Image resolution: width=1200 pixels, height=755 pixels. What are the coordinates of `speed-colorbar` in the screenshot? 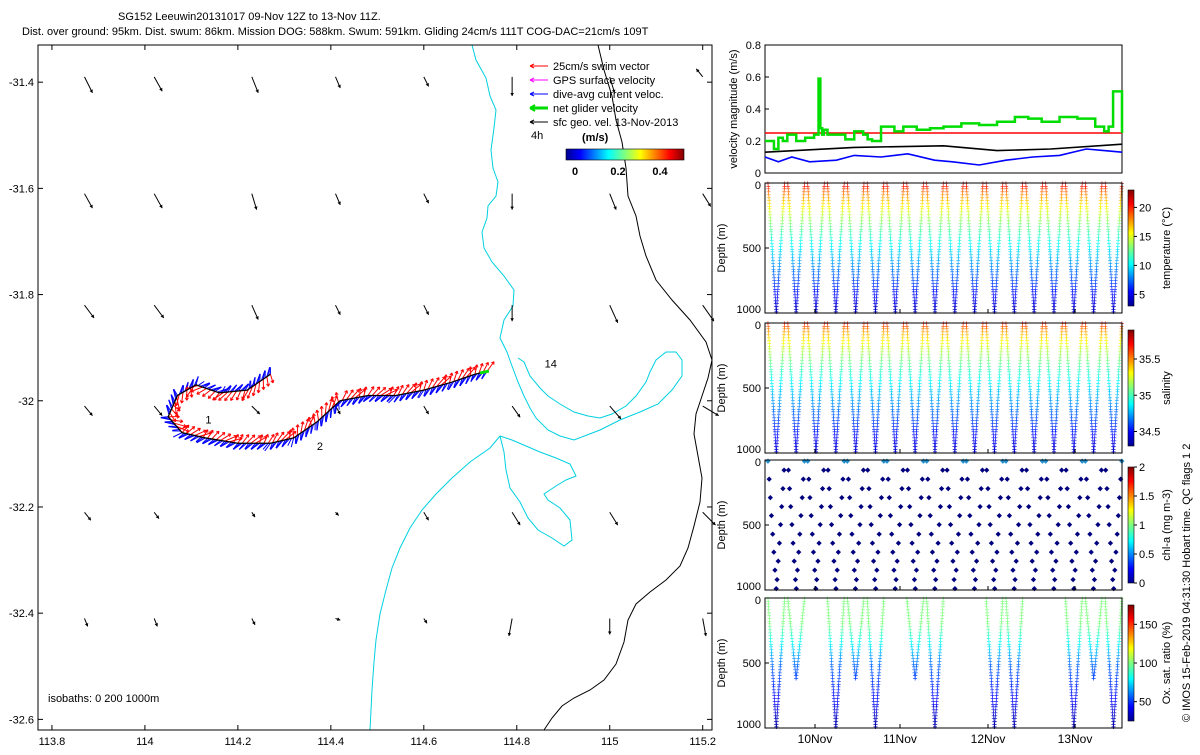 It's located at (625, 154).